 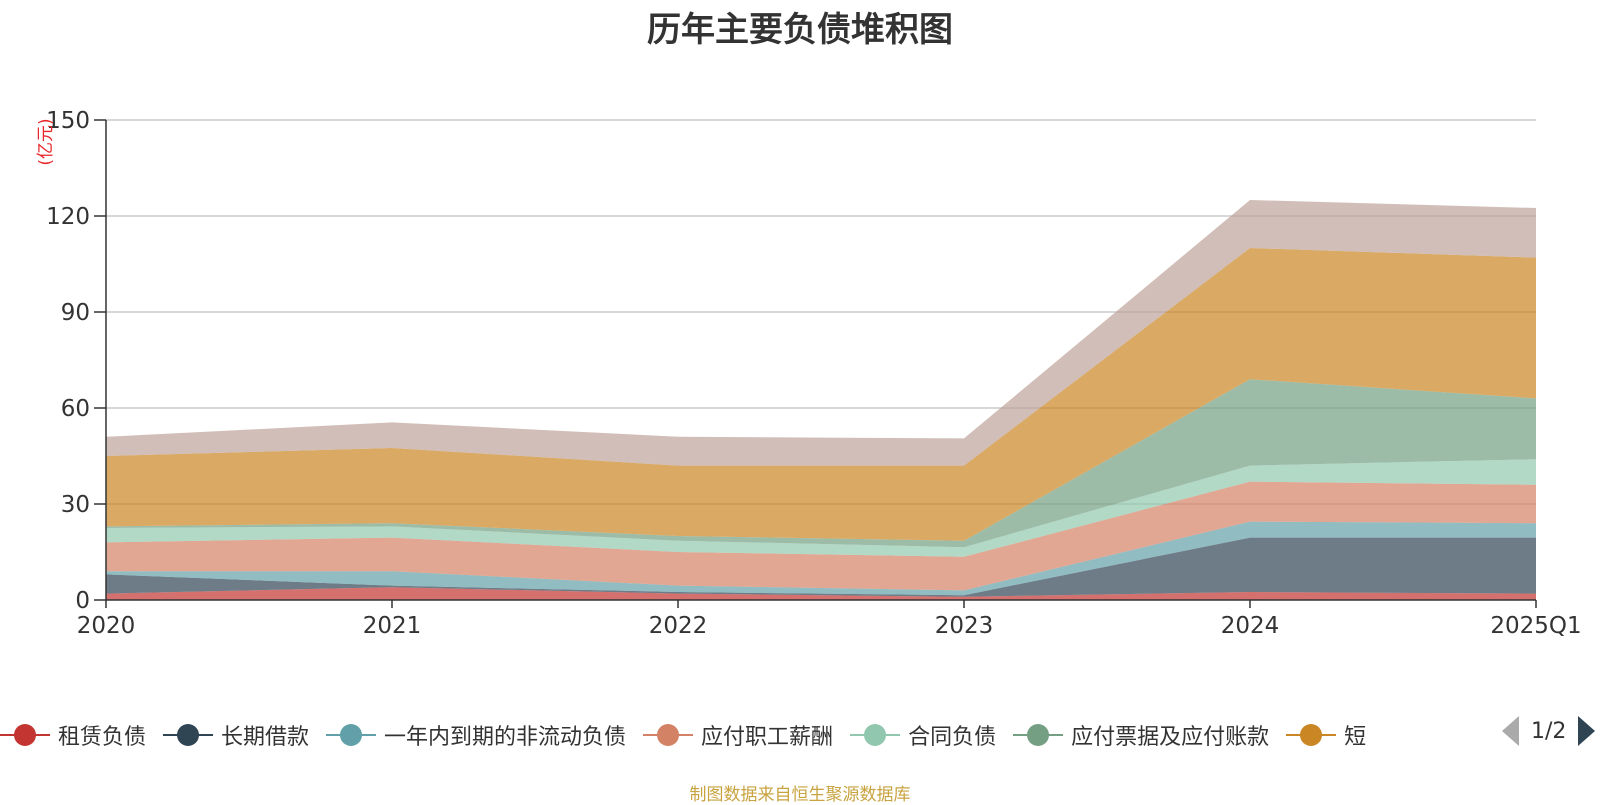 I want to click on legend-next-page-icon, so click(x=1587, y=731).